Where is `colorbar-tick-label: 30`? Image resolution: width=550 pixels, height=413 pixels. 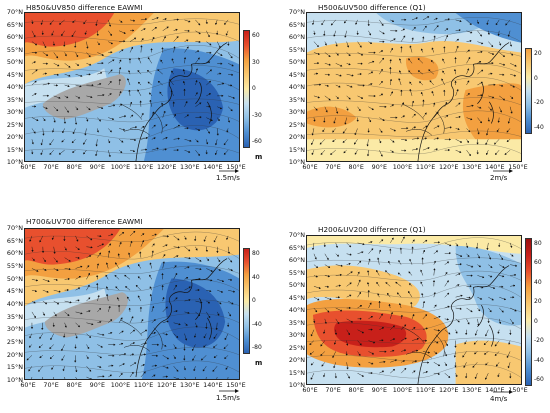
colorbar-tick-label: 30 is located at coordinates (256, 62).